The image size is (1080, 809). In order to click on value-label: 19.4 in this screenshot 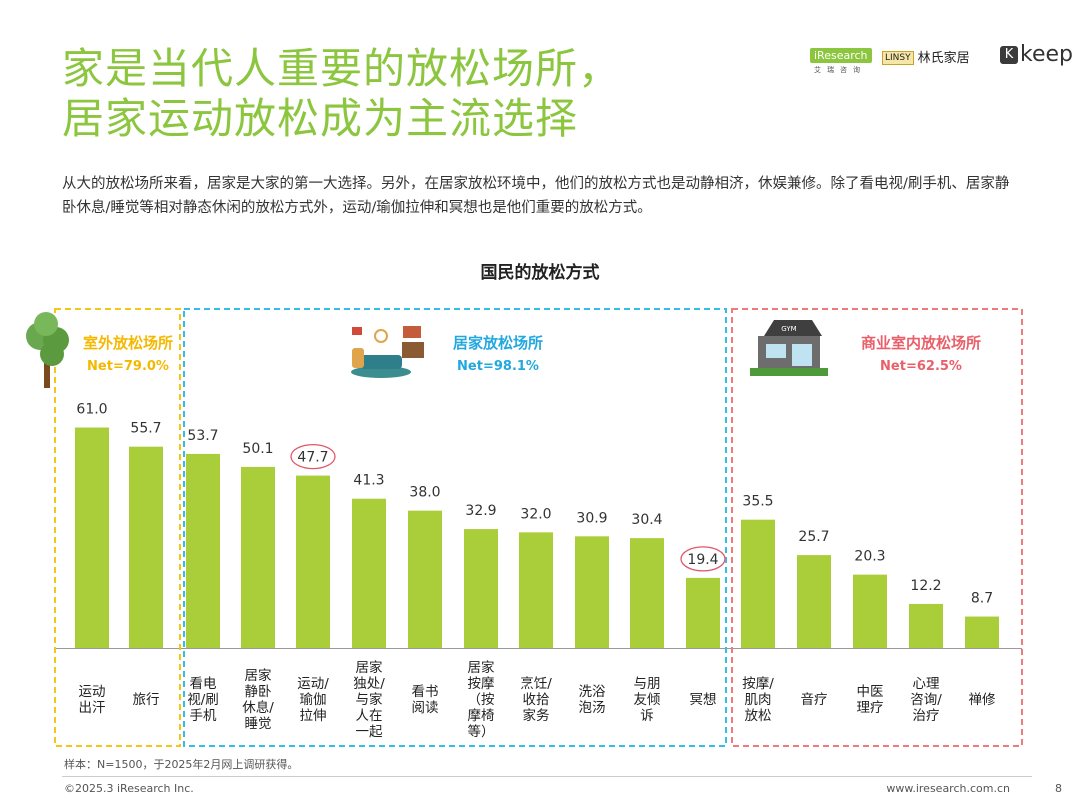, I will do `click(702, 560)`.